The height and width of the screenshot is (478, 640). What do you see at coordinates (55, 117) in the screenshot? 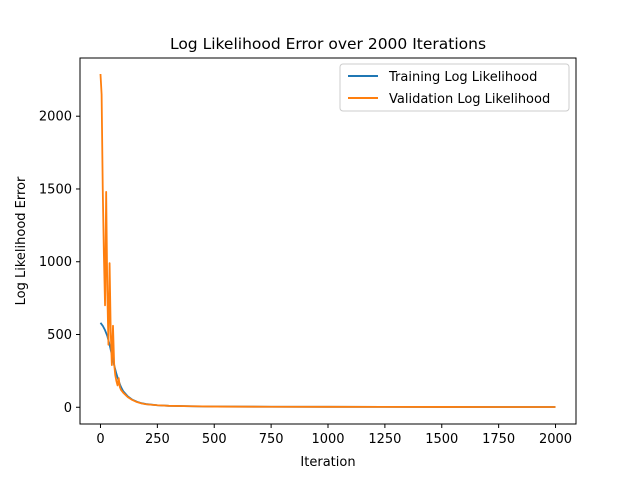
I see `y-tick-label: 2000` at bounding box center [55, 117].